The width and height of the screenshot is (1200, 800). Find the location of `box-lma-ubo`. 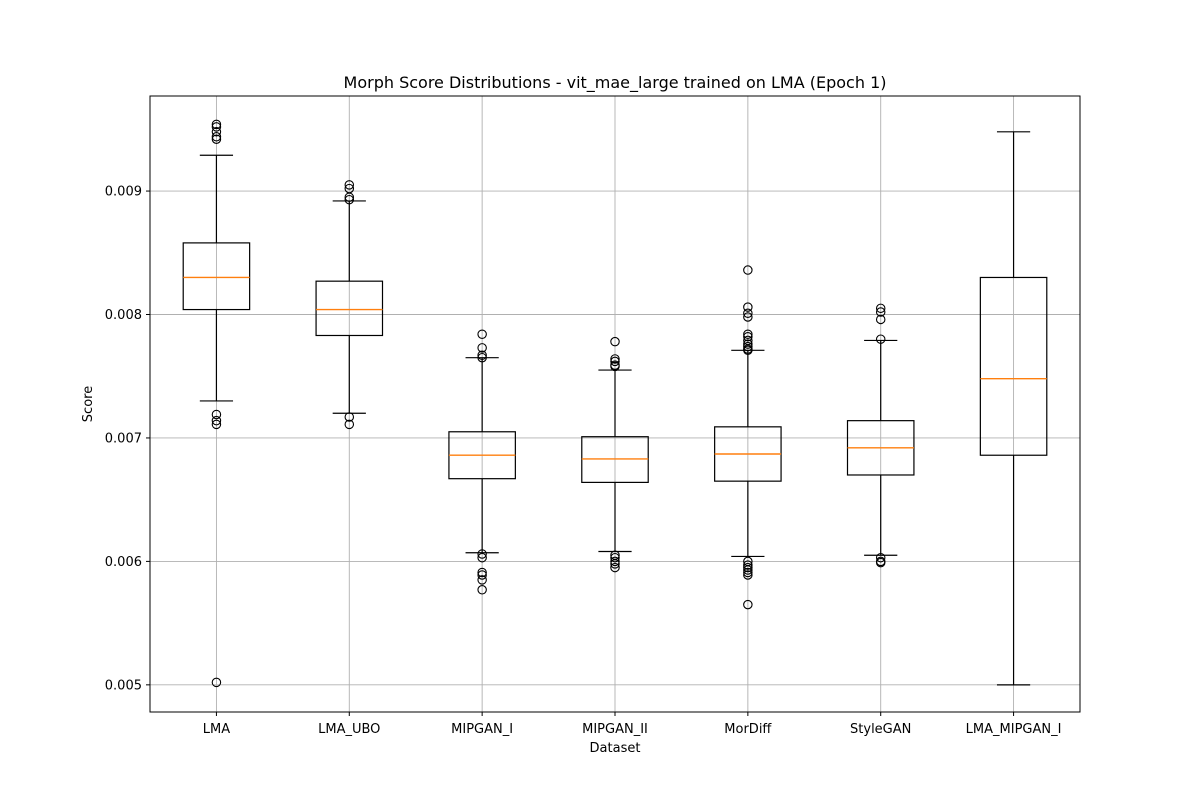

box-lma-ubo is located at coordinates (349, 305).